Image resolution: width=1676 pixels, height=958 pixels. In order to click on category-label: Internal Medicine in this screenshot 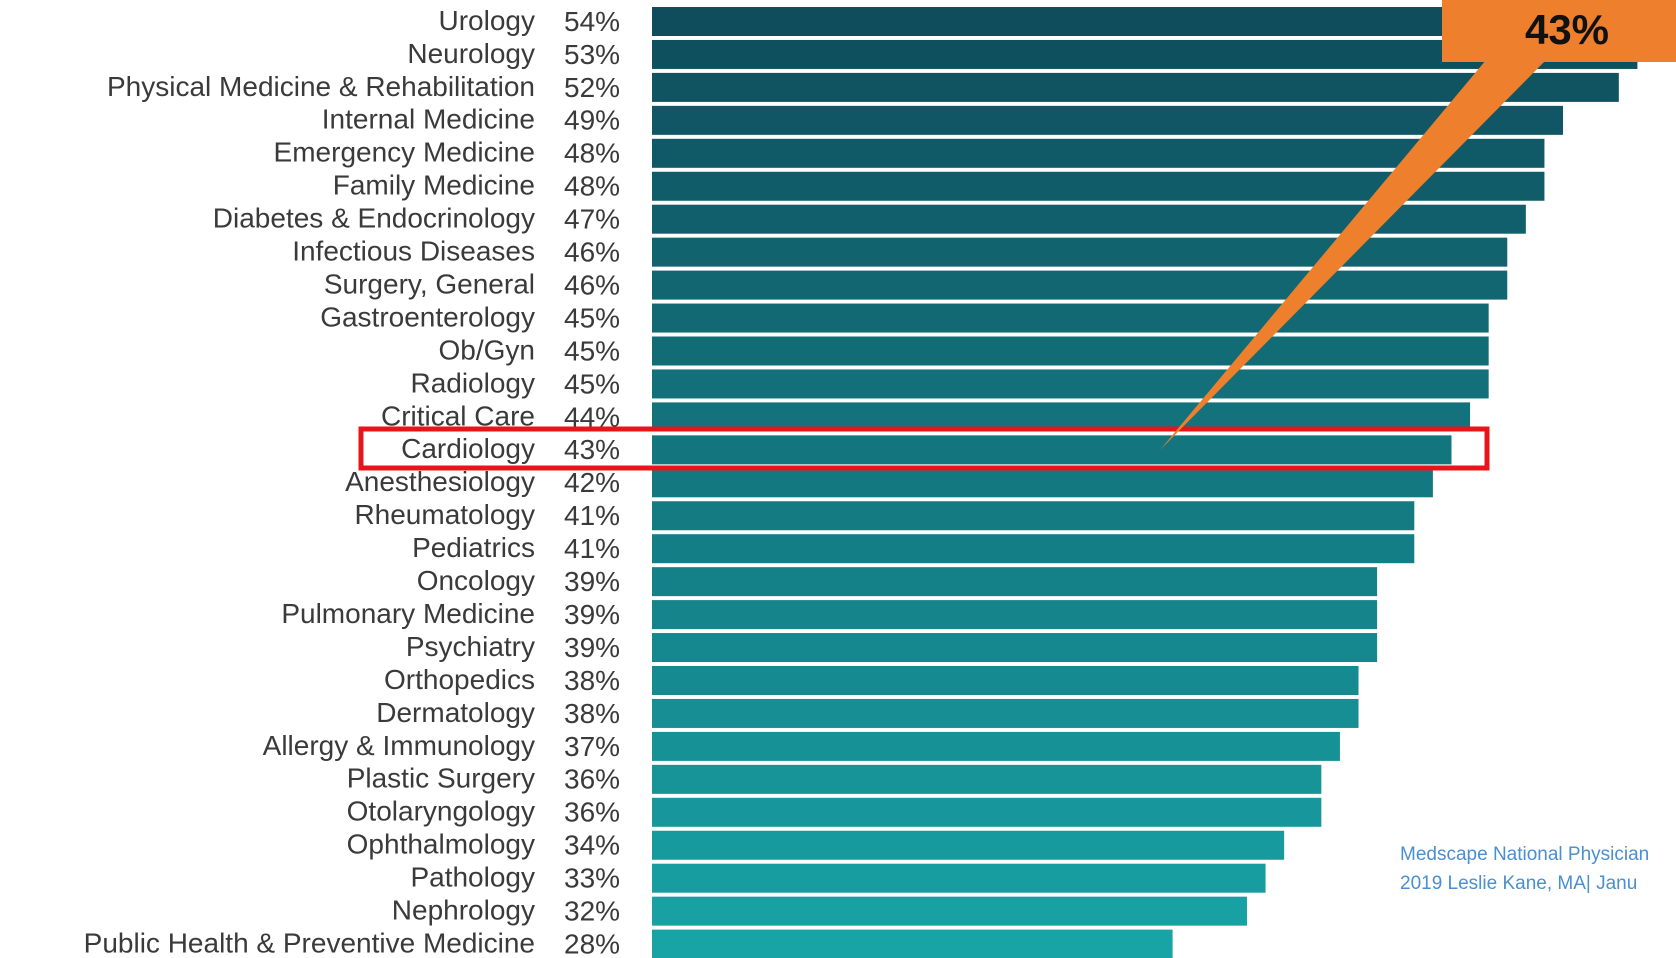, I will do `click(428, 119)`.